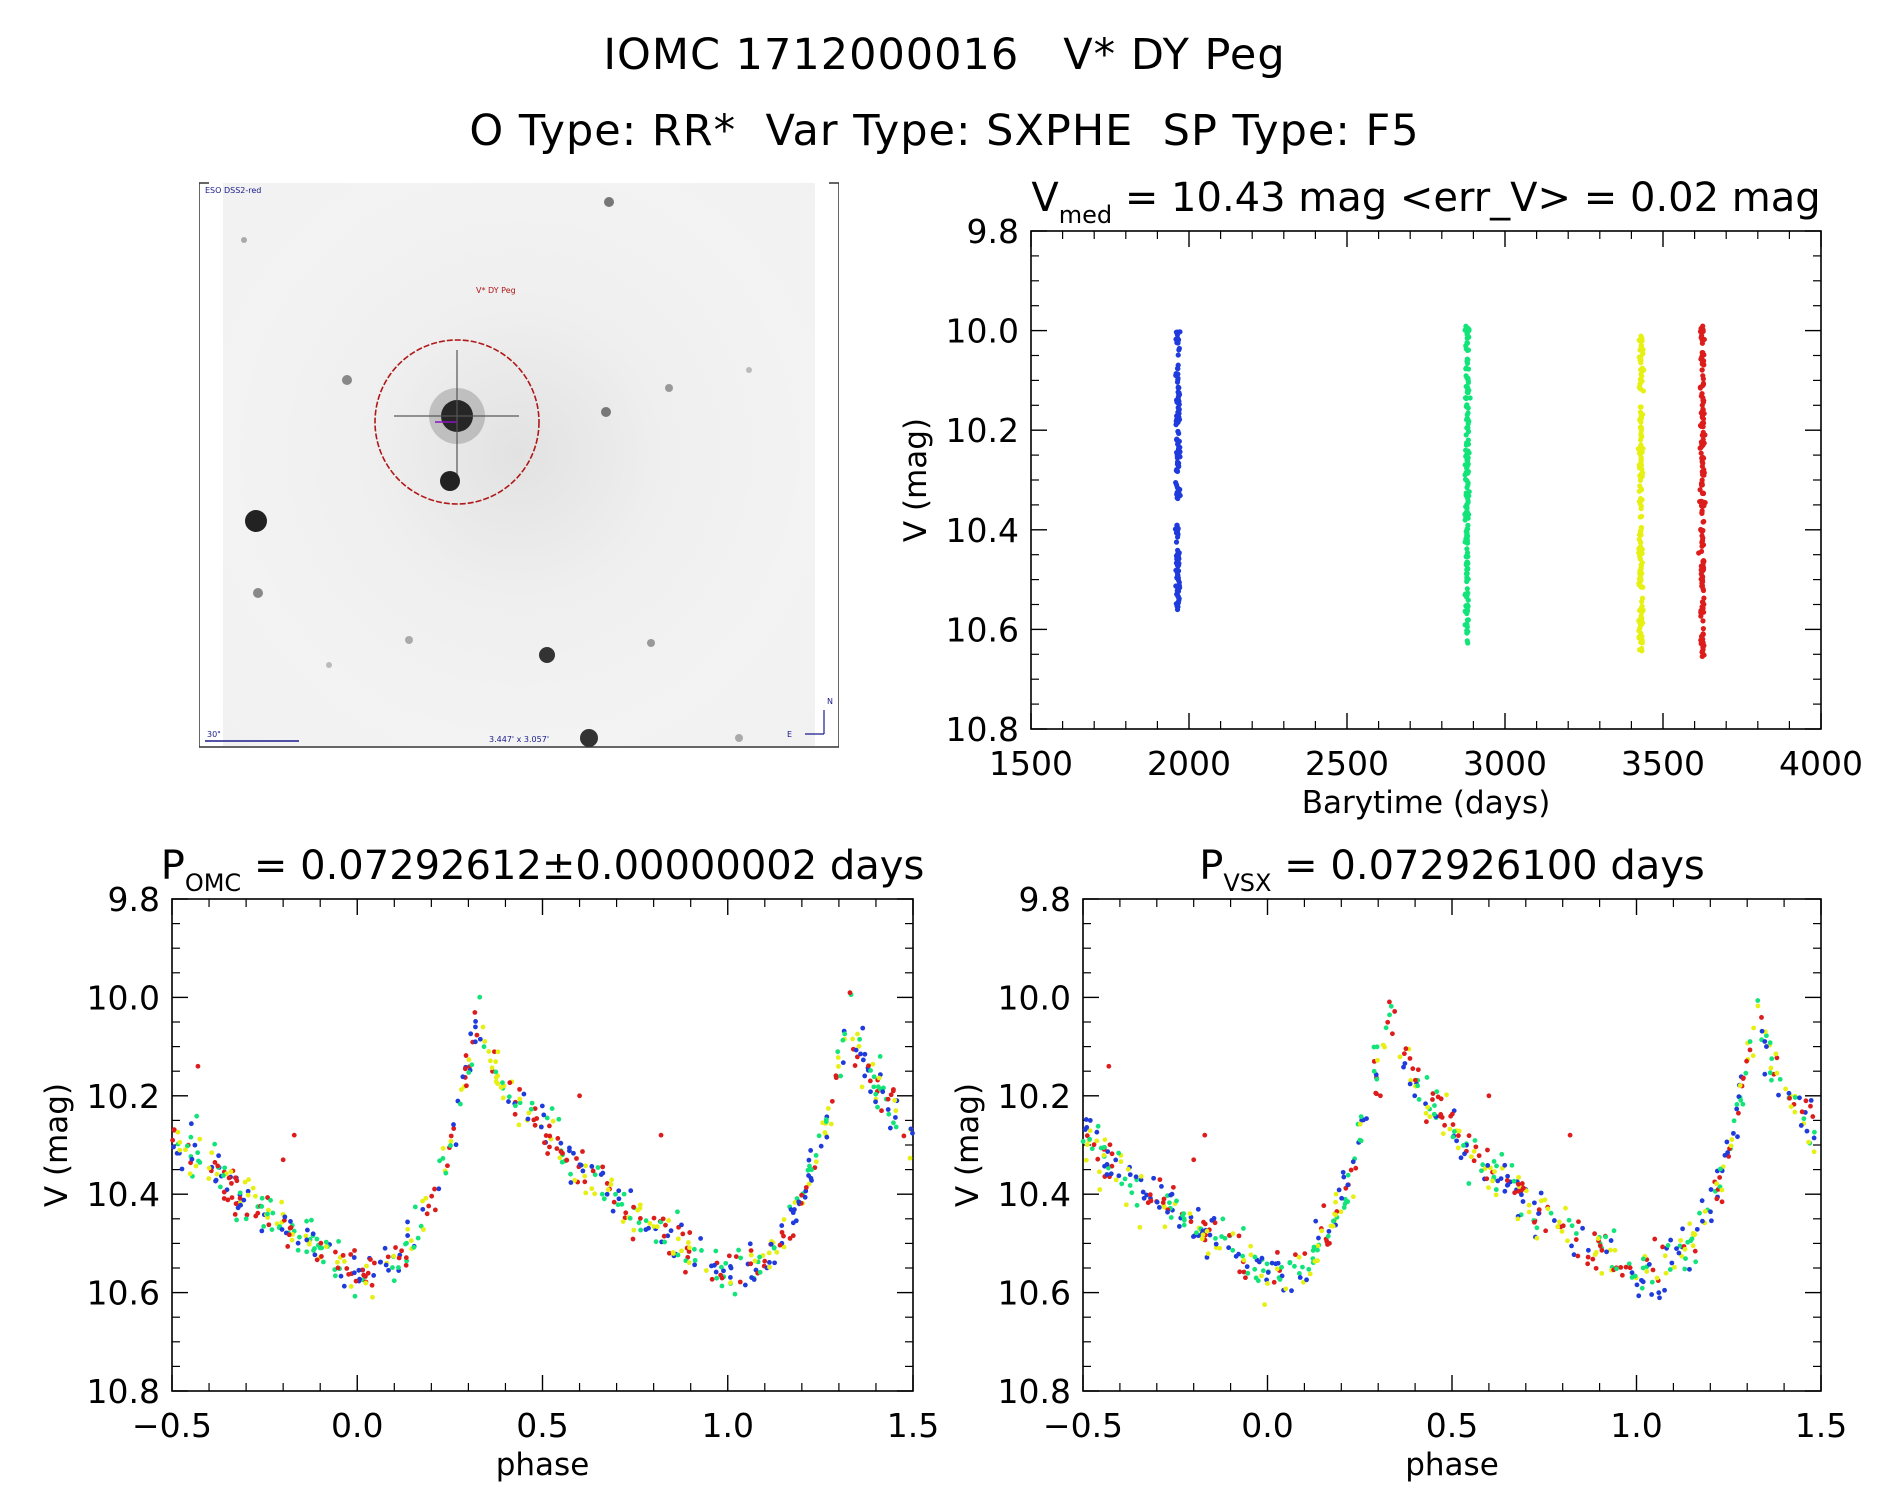 The width and height of the screenshot is (1889, 1494). What do you see at coordinates (1505, 763) in the screenshot?
I see `lightcurve-xtick-label: 3000` at bounding box center [1505, 763].